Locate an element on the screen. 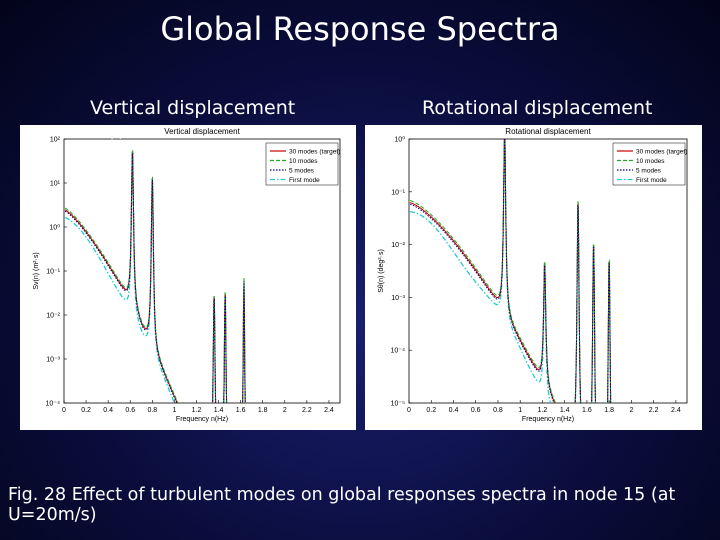 Image resolution: width=720 pixels, height=540 pixels. subtitle-vertical: Vertical displacement is located at coordinates (193, 108).